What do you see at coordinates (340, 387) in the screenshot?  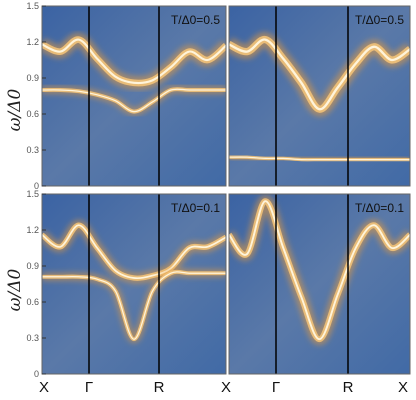 I see `x-tick-labels-right: Γ R X` at bounding box center [340, 387].